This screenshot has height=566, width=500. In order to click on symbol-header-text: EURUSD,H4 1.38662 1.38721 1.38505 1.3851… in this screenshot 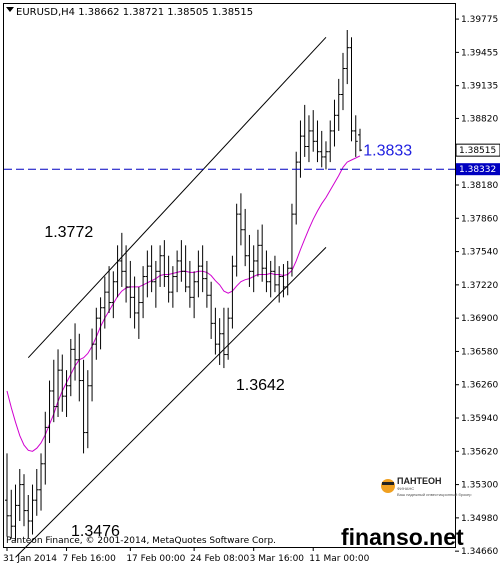, I will do `click(134, 12)`.